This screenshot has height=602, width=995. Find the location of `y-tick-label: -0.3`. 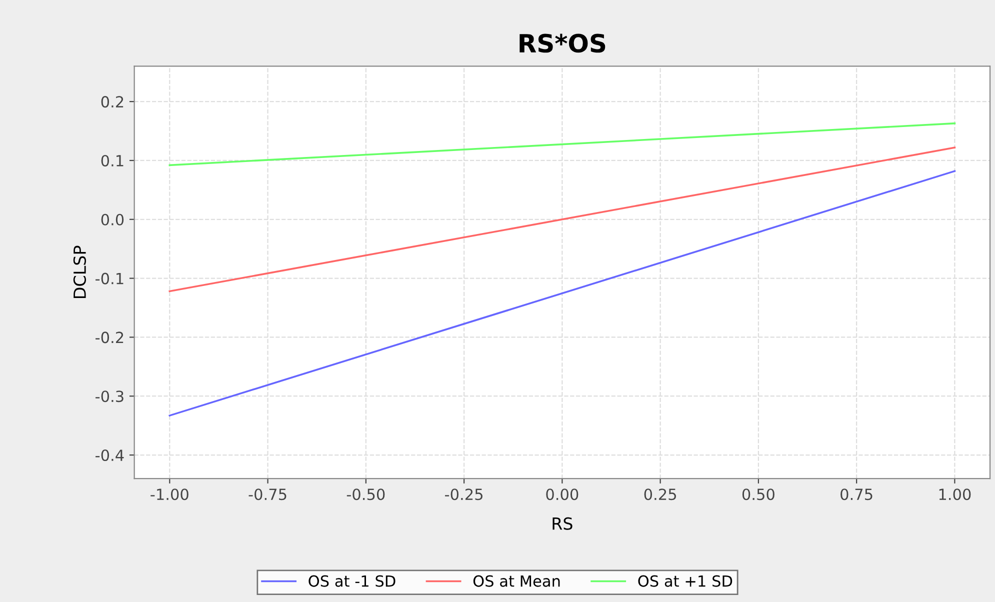

y-tick-label: -0.3 is located at coordinates (110, 396).